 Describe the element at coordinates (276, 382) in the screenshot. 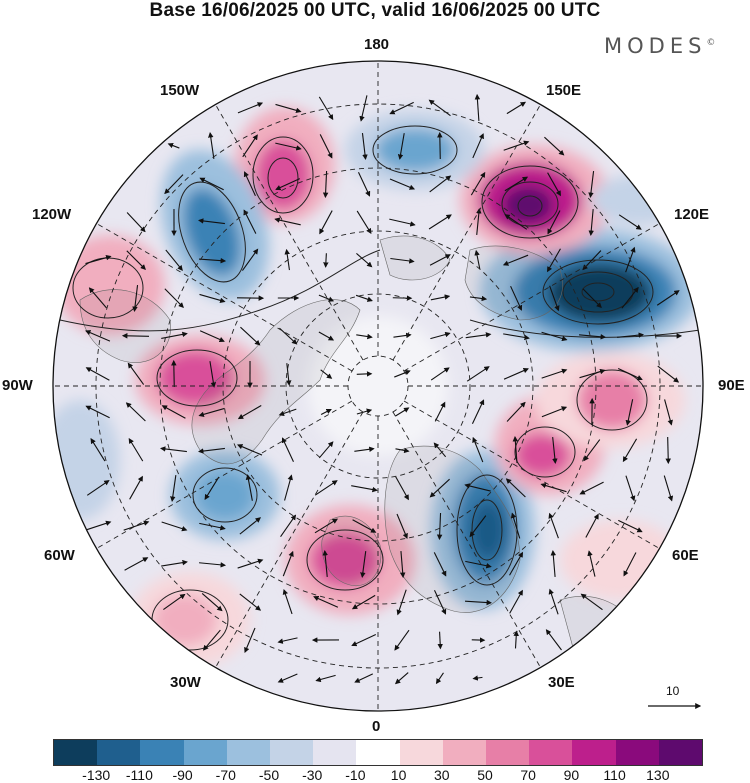

I see `greenland-canada-outline` at that location.